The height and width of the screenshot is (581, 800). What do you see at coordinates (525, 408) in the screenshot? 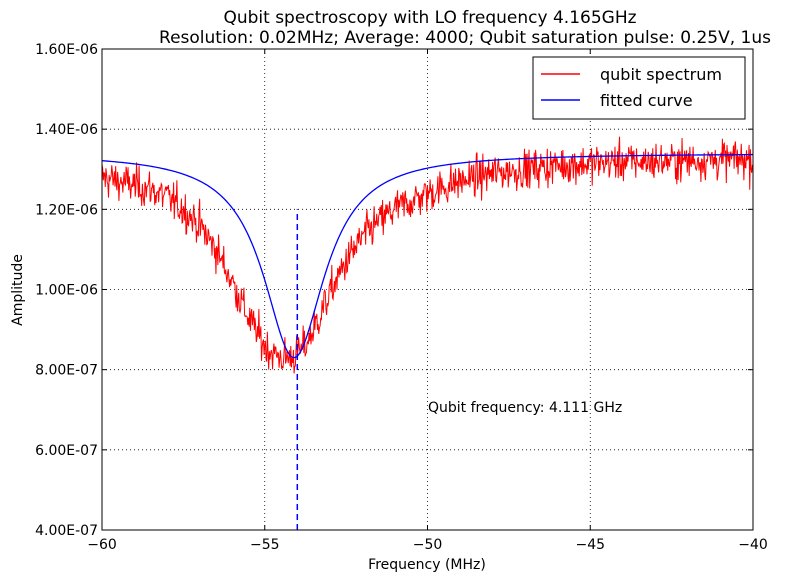
I see `qubit-frequency-annotation: Qubit frequency: 4.111 GHz` at bounding box center [525, 408].